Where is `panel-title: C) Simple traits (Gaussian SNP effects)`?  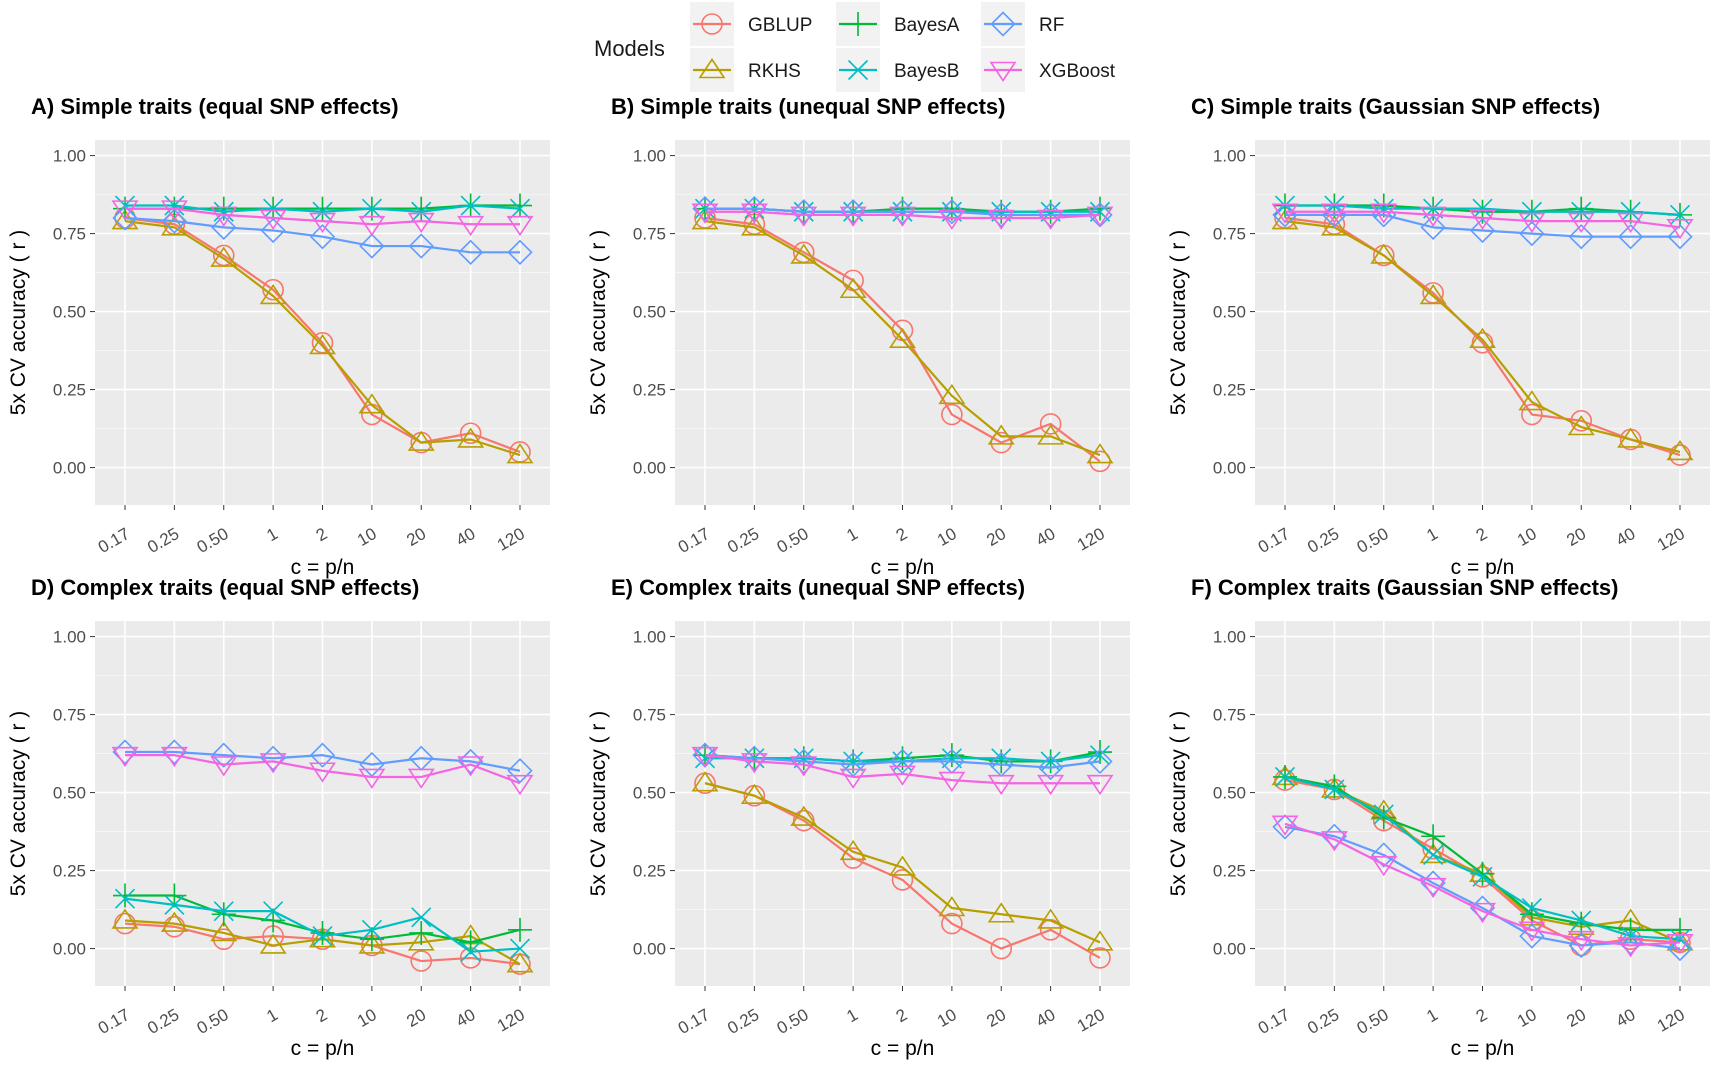 panel-title: C) Simple traits (Gaussian SNP effects) is located at coordinates (1395, 106).